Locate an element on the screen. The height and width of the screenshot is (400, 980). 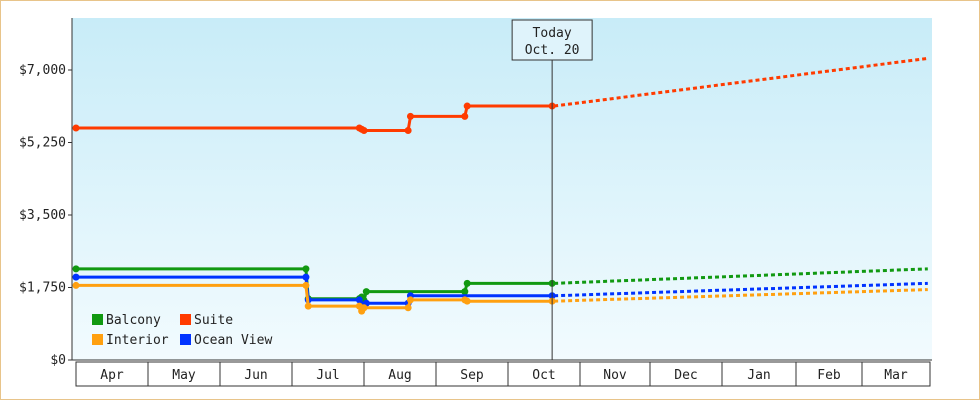
month-strip is located at coordinates (503, 374).